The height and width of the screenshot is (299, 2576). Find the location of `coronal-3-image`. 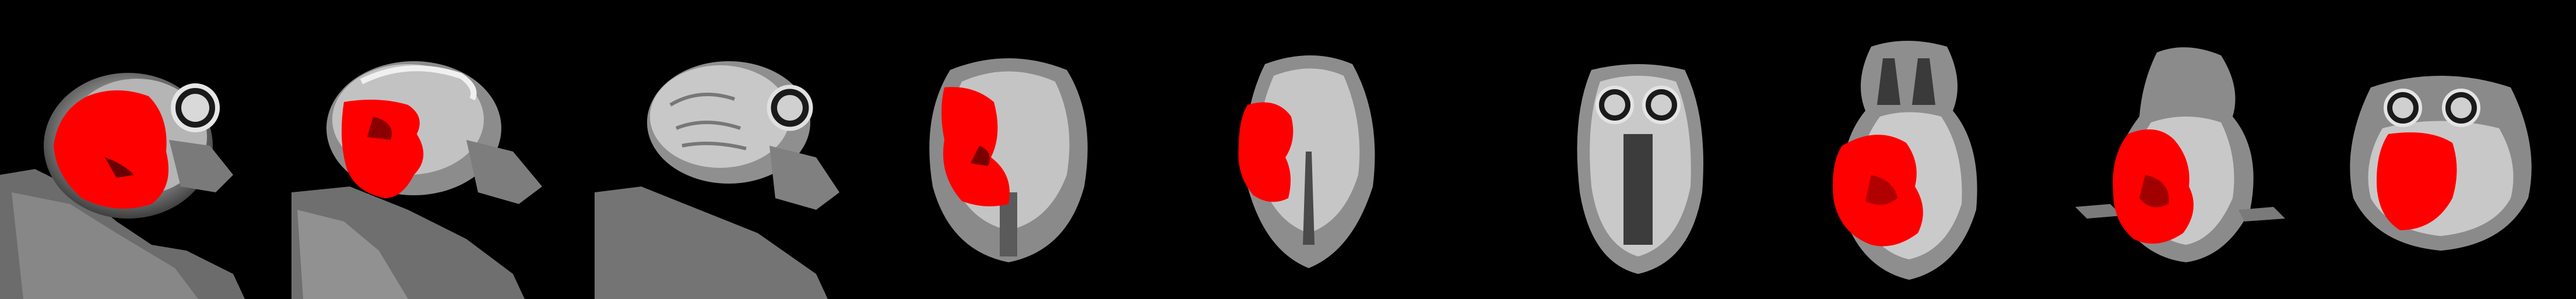

coronal-3-image is located at coordinates (1640, 169).